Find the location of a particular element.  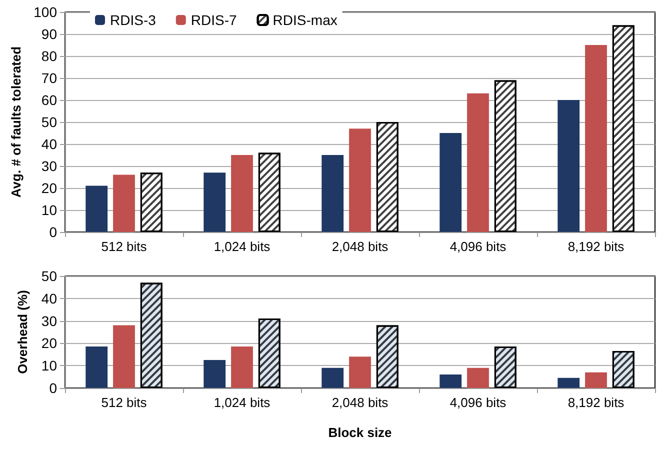

y-tick-label: 60 is located at coordinates (49, 100).